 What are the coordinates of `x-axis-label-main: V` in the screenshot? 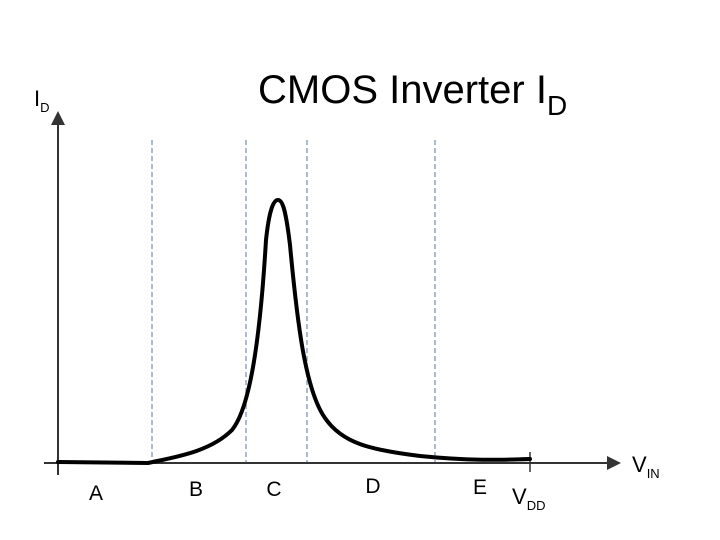 It's located at (639, 464).